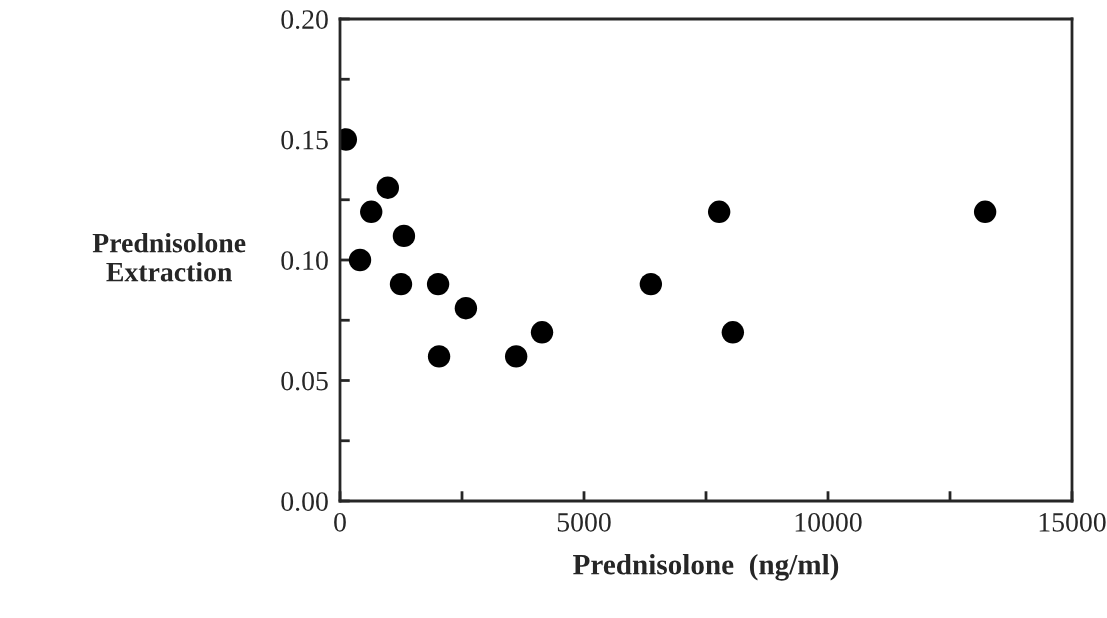  Describe the element at coordinates (304, 381) in the screenshot. I see `y-tick-label: 0.05` at that location.